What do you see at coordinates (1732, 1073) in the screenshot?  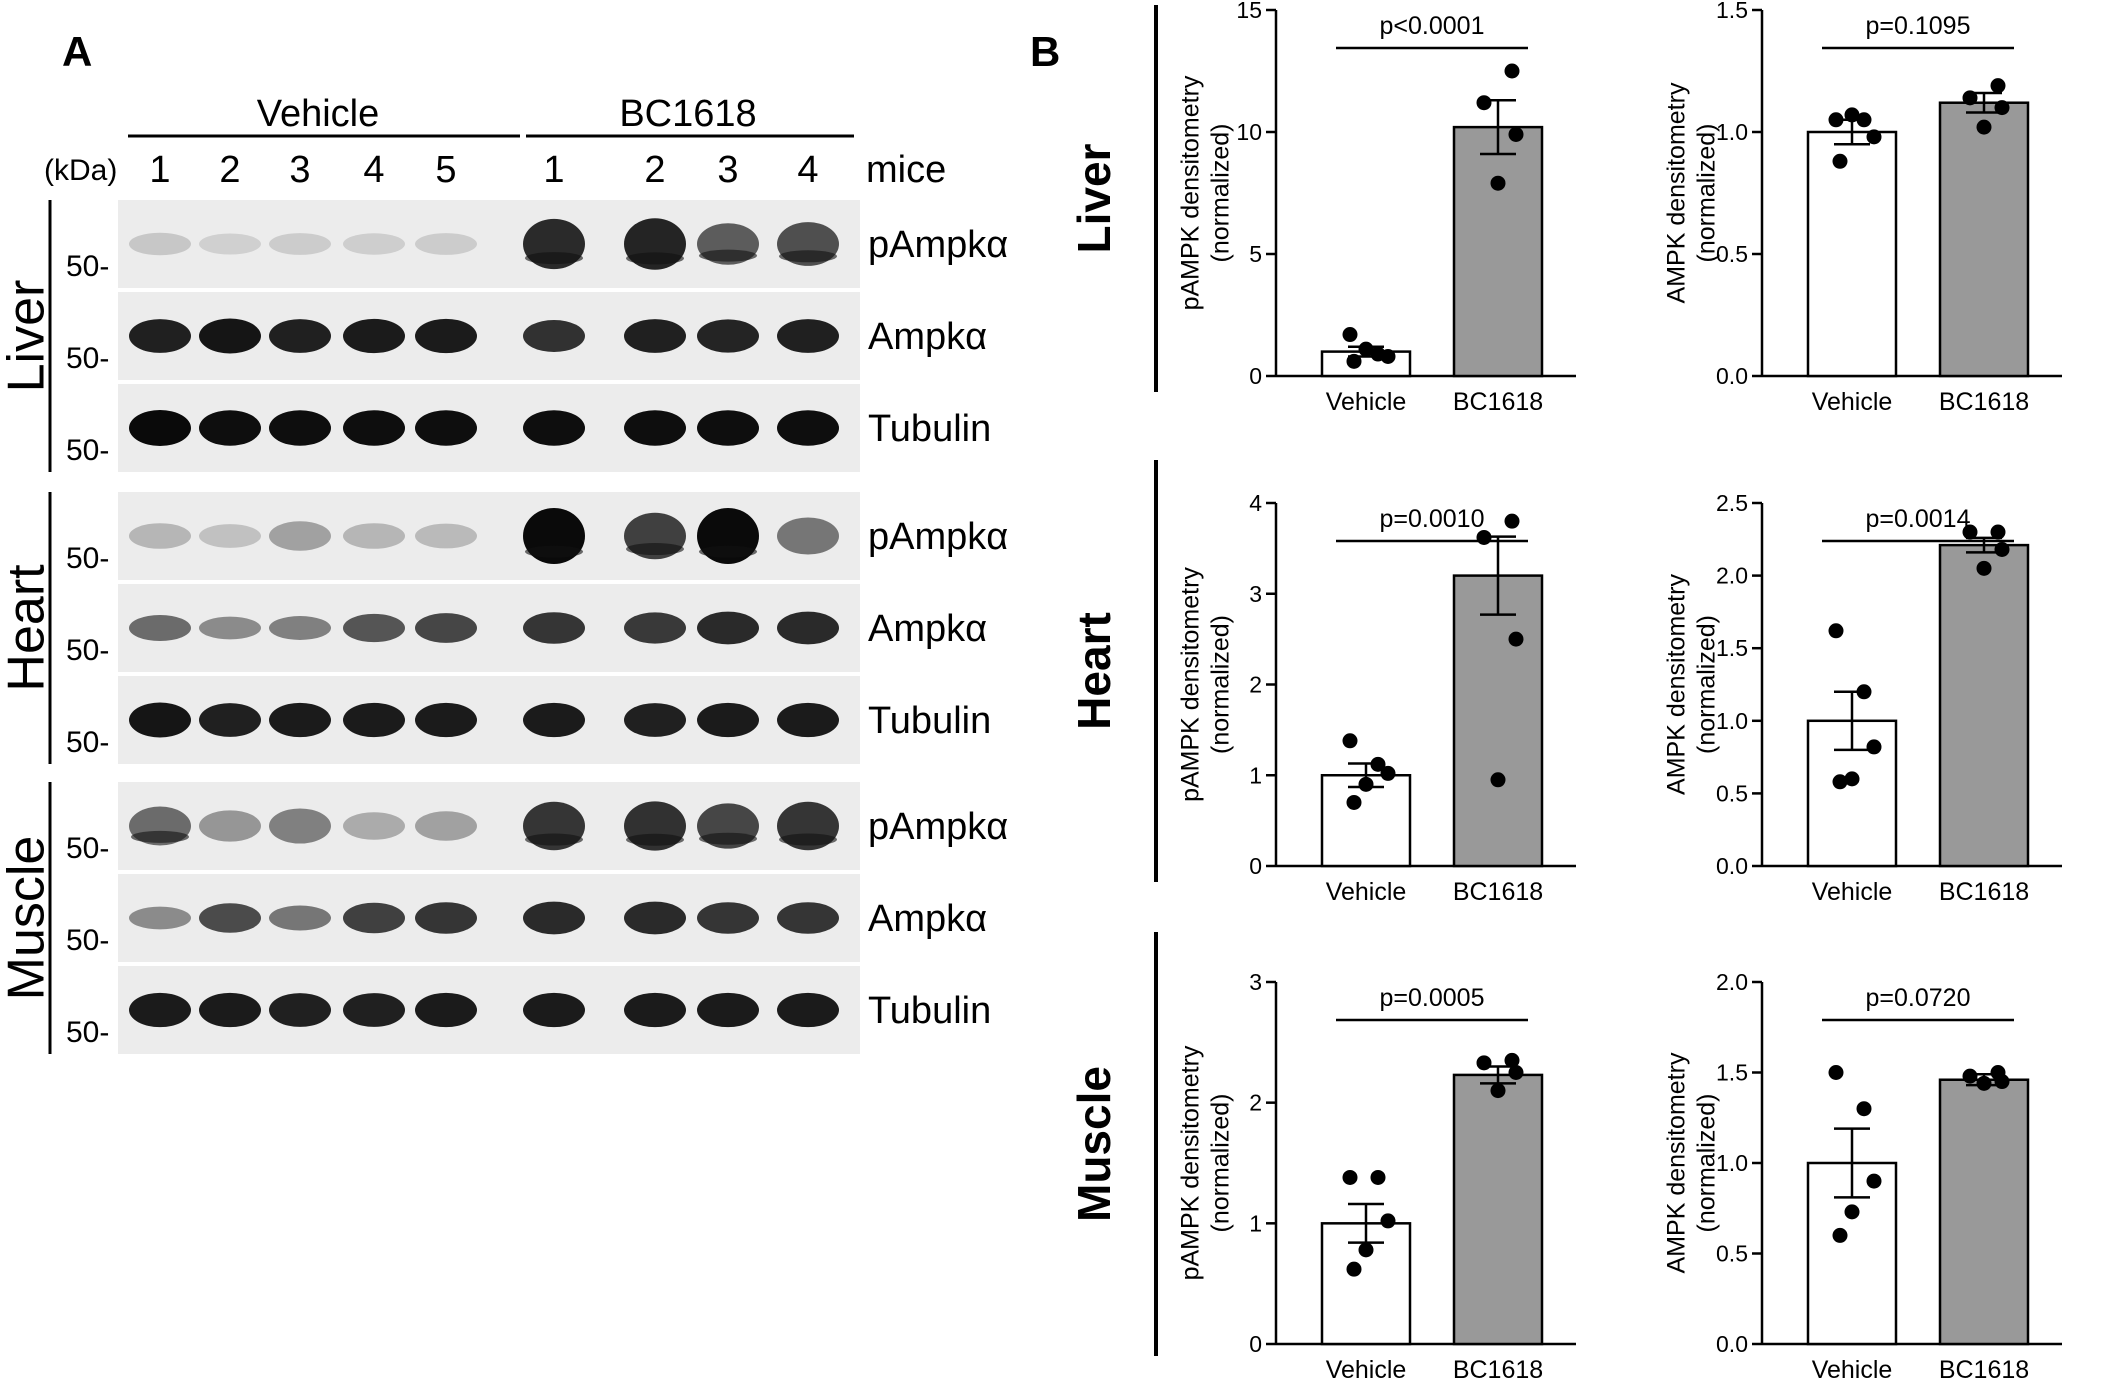 I see `y-tick-label: 1.5` at bounding box center [1732, 1073].